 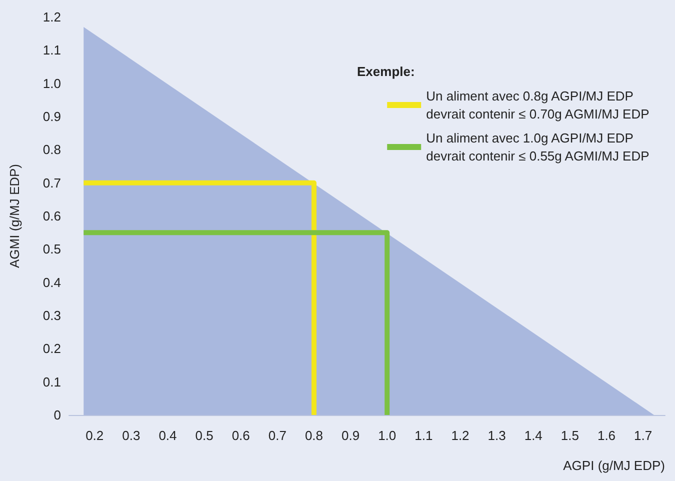 I want to click on y-tick-label: 0.3, so click(x=51, y=315).